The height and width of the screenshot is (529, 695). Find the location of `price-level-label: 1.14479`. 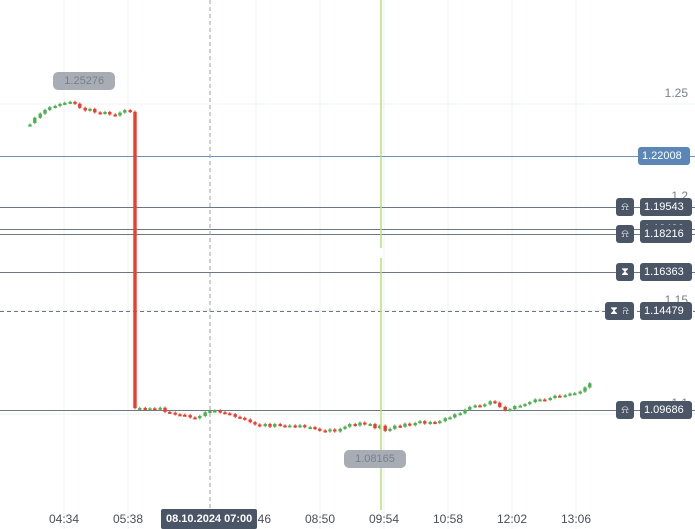

price-level-label: 1.14479 is located at coordinates (666, 311).